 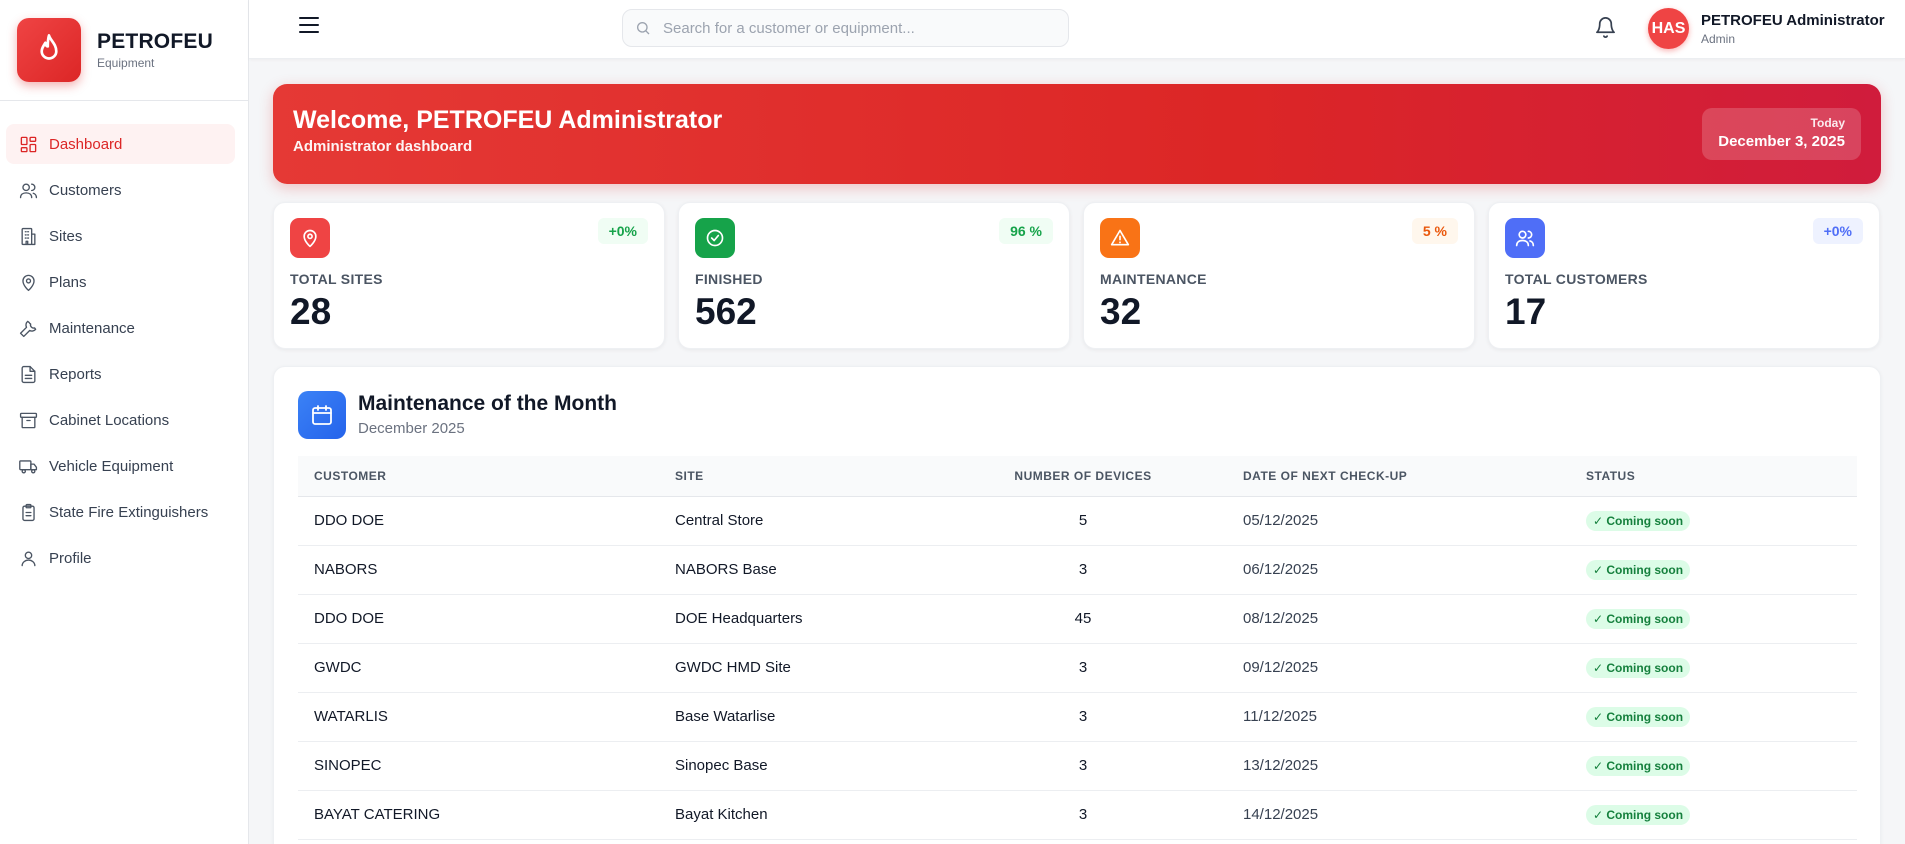 What do you see at coordinates (68, 282) in the screenshot?
I see `sidebar-item-label: Plans` at bounding box center [68, 282].